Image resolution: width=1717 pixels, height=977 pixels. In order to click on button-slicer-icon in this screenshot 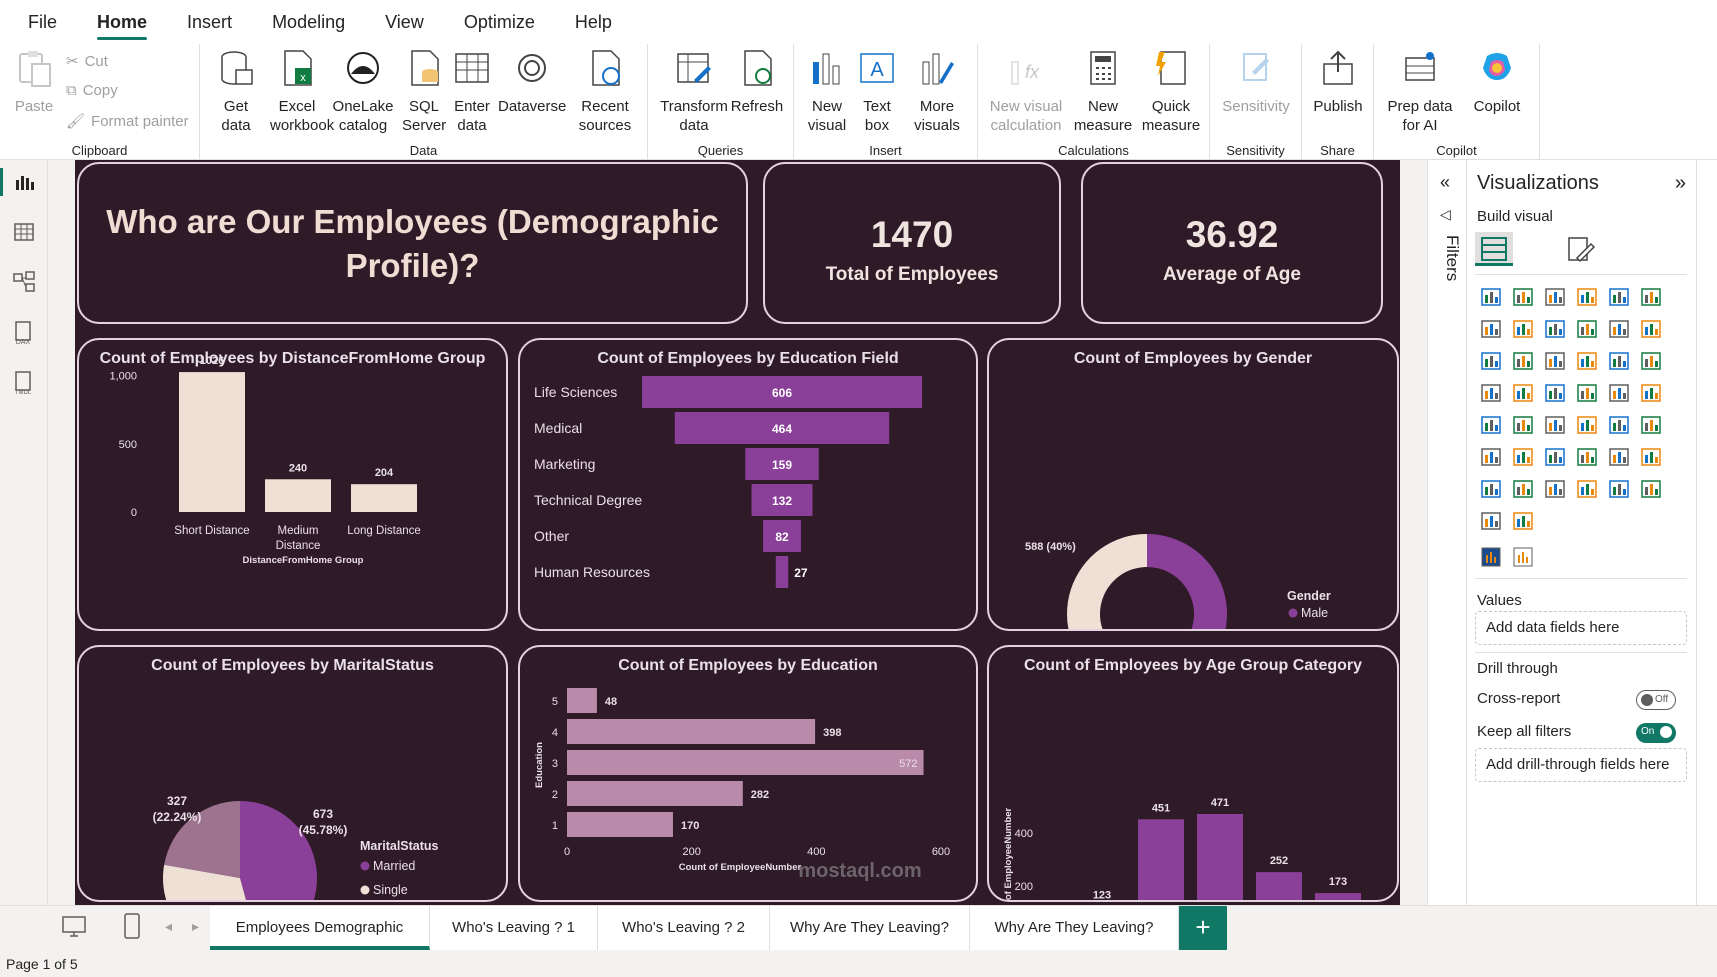, I will do `click(1555, 489)`.